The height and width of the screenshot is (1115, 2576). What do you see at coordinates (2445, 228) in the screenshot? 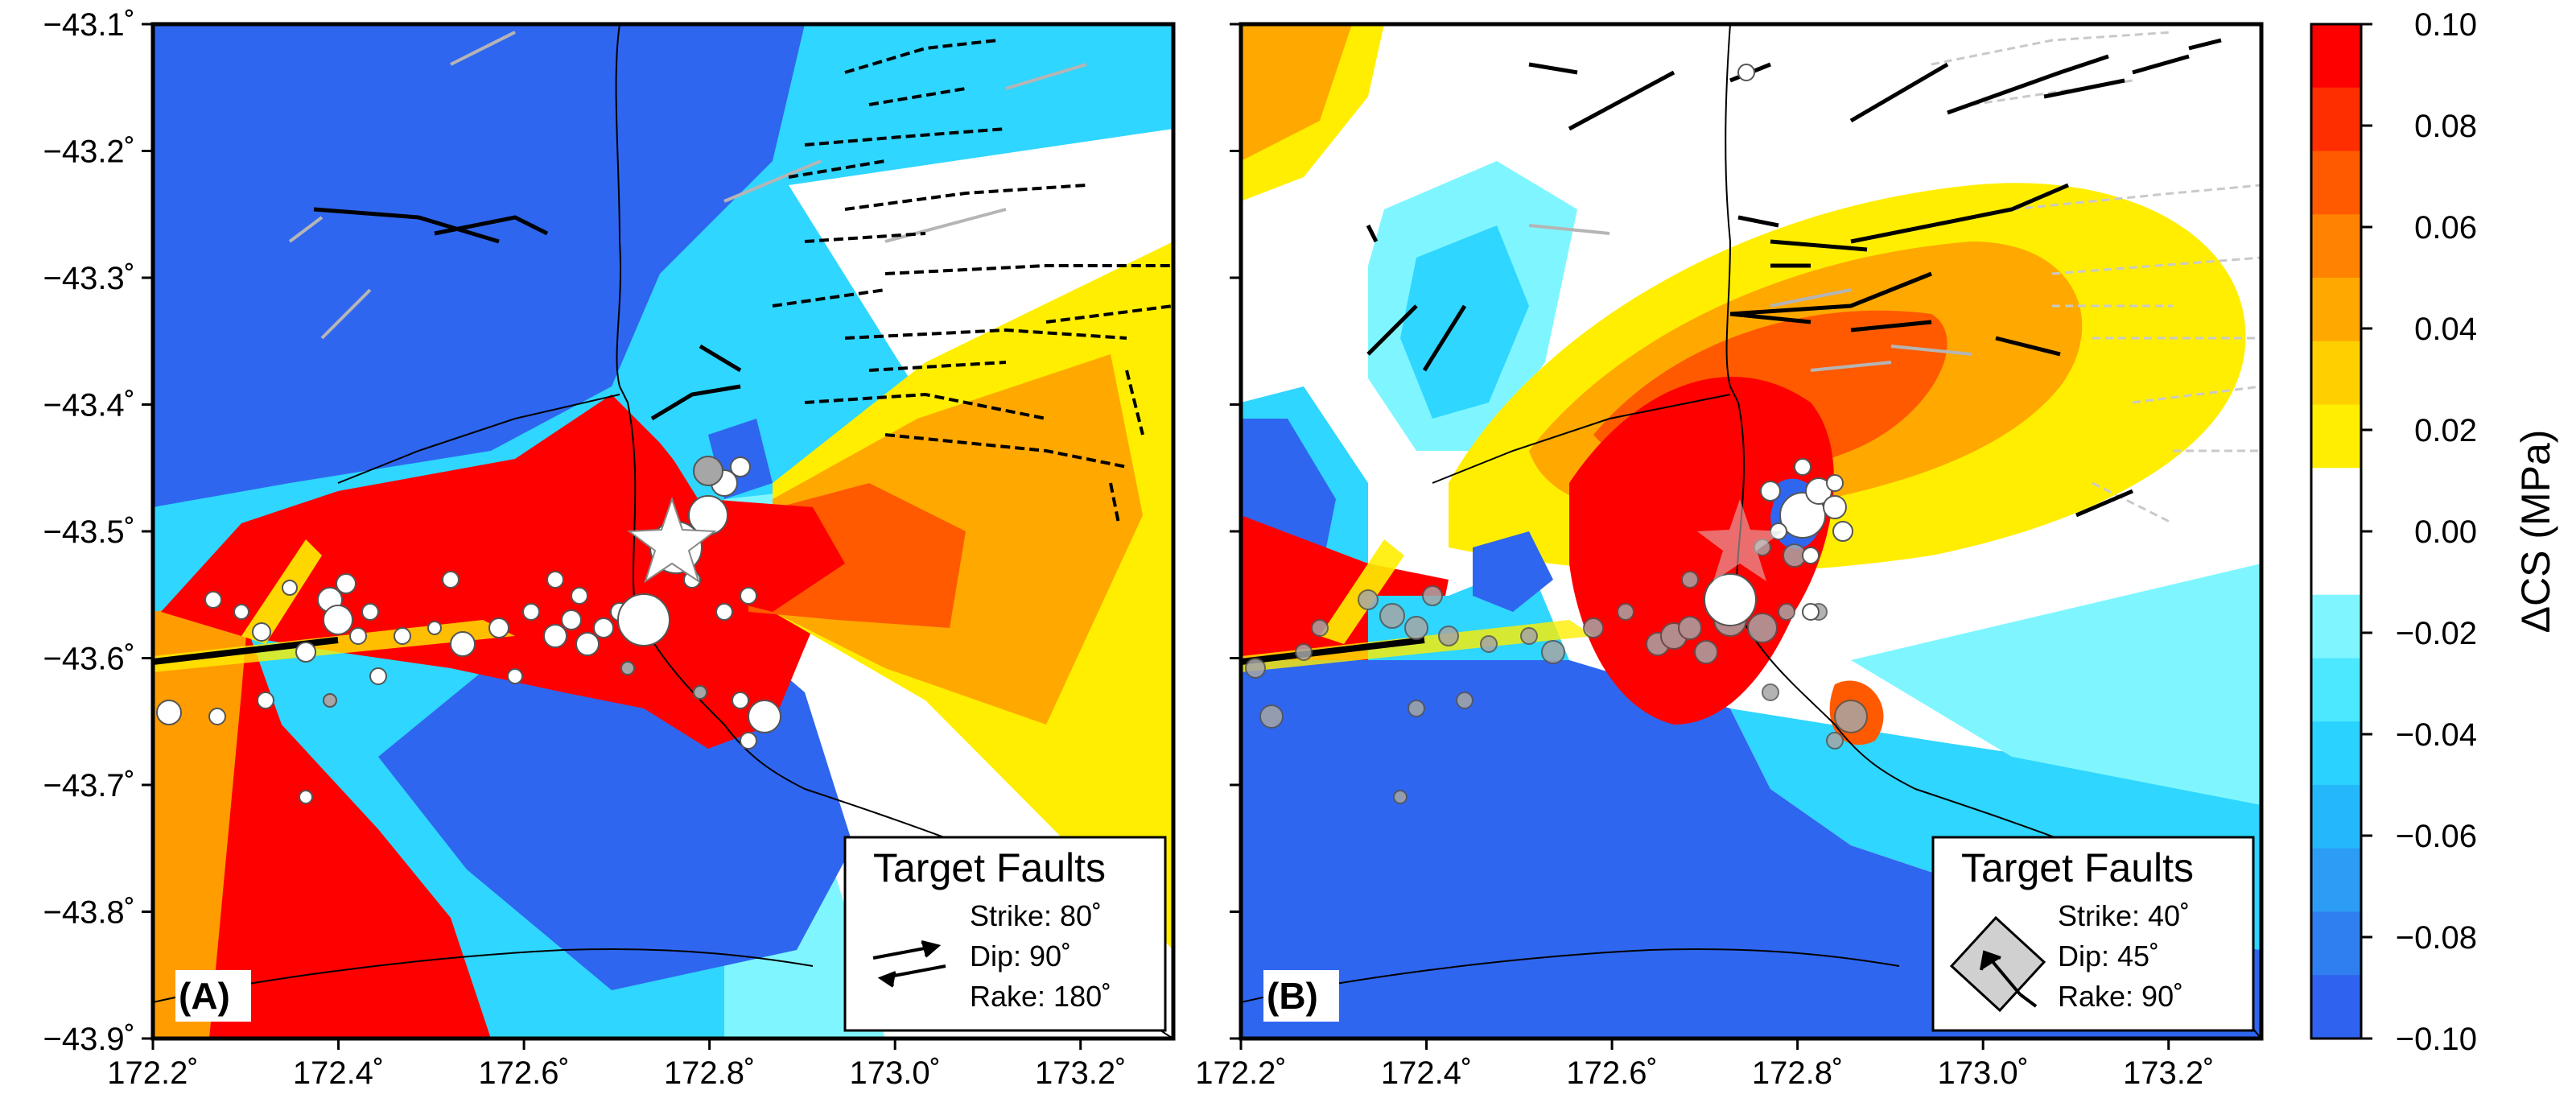
I see `colorbar-label: 0.06` at bounding box center [2445, 228].